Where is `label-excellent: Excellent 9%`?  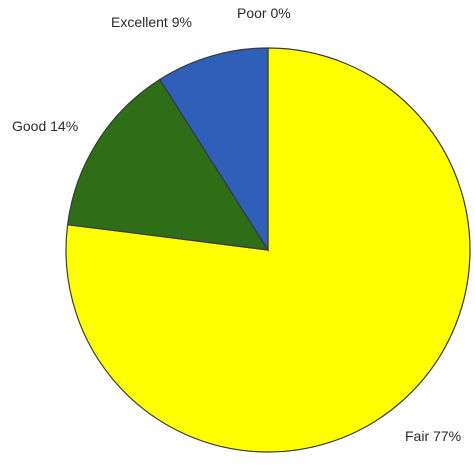
label-excellent: Excellent 9% is located at coordinates (151, 22).